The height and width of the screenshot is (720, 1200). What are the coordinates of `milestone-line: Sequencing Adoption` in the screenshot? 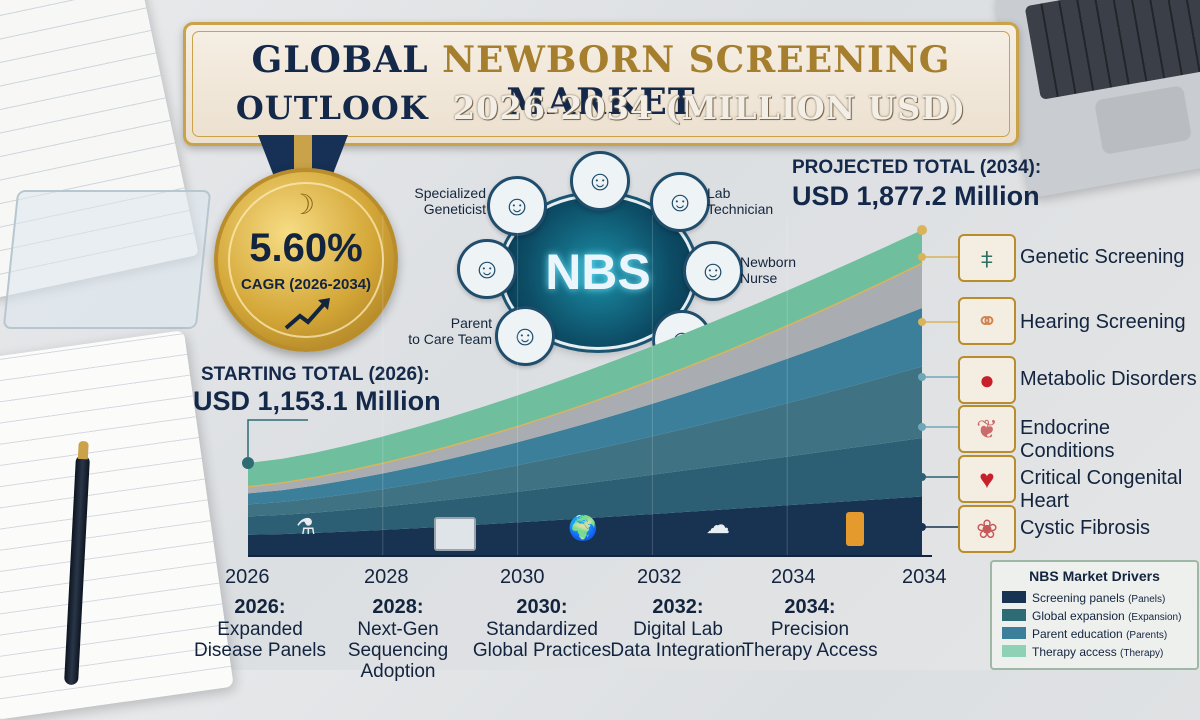 It's located at (398, 661).